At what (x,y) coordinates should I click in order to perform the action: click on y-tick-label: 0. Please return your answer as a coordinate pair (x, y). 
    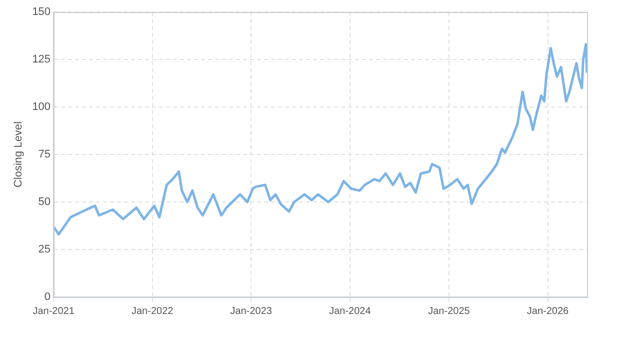
    Looking at the image, I should click on (47, 297).